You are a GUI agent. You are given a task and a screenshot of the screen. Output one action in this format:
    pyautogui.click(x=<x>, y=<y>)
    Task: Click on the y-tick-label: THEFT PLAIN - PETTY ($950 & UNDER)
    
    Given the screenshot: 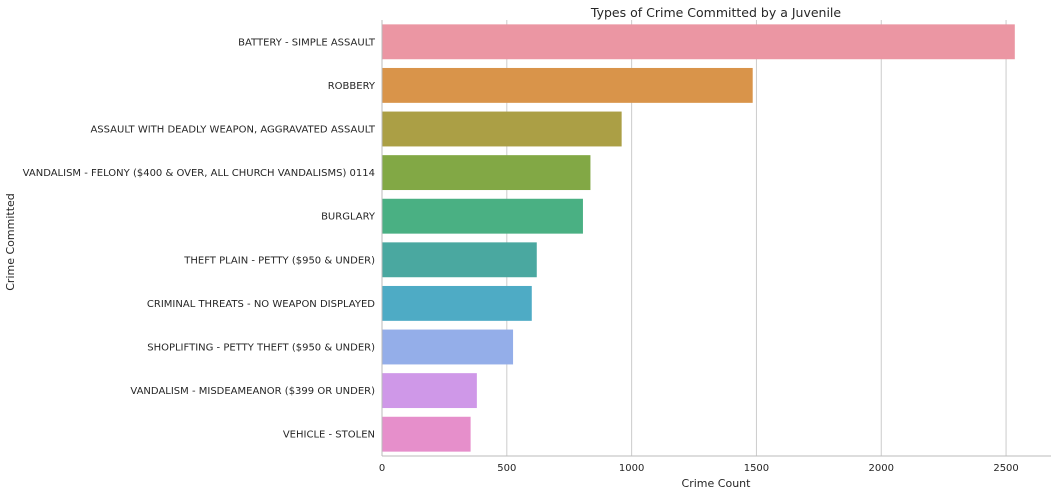 What is the action you would take?
    pyautogui.click(x=279, y=260)
    